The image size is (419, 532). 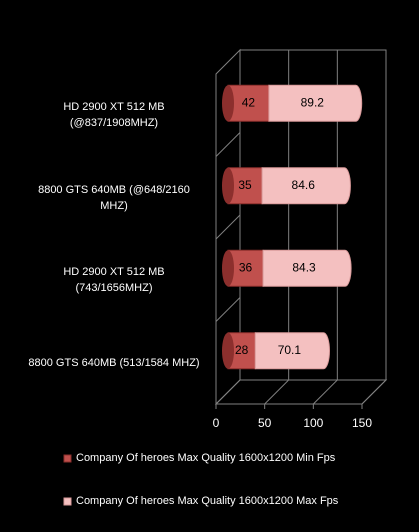 I want to click on data-label: 84.6, so click(x=304, y=185).